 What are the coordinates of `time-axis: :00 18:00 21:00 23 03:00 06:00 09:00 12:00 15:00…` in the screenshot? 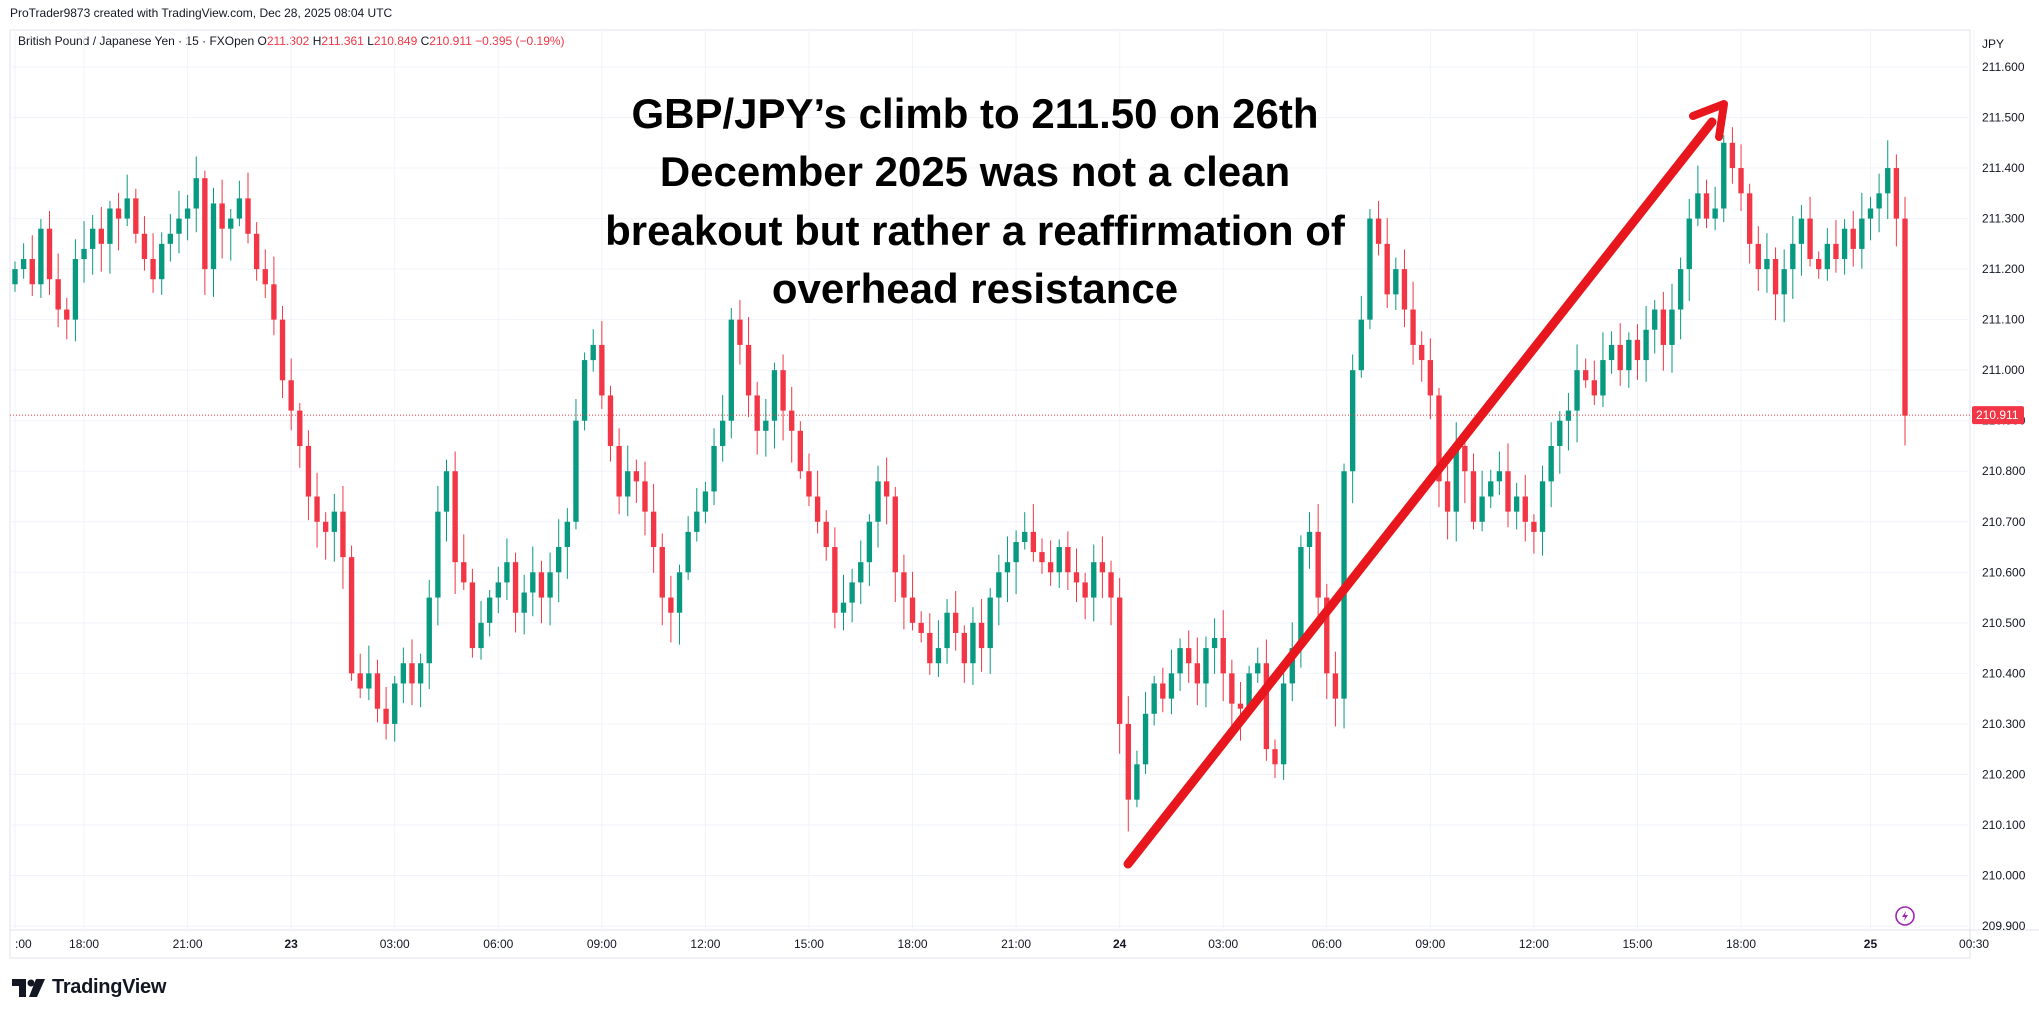 It's located at (1027, 944).